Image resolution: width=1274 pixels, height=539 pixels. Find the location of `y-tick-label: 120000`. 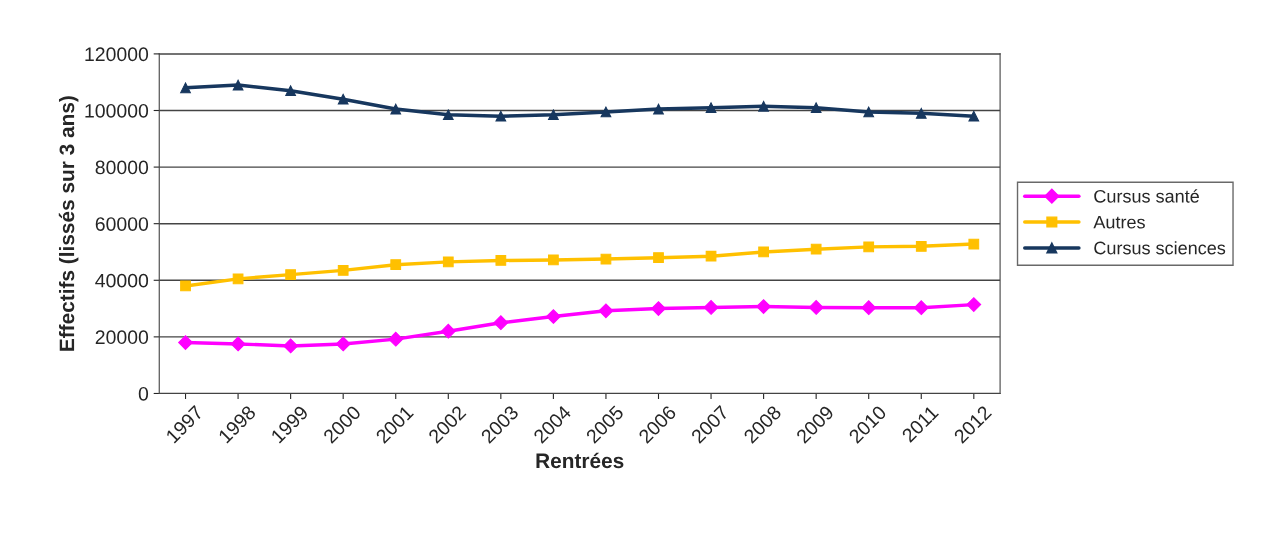

y-tick-label: 120000 is located at coordinates (117, 54).